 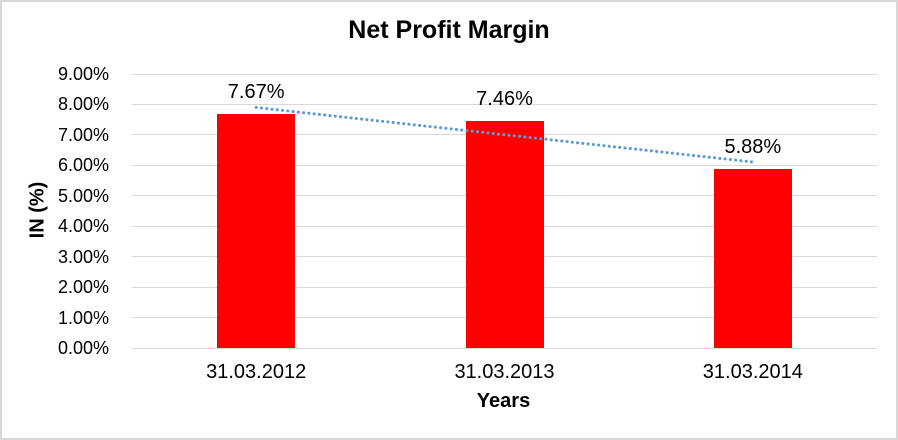 What do you see at coordinates (83, 74) in the screenshot?
I see `y-tick-label: 9.00%` at bounding box center [83, 74].